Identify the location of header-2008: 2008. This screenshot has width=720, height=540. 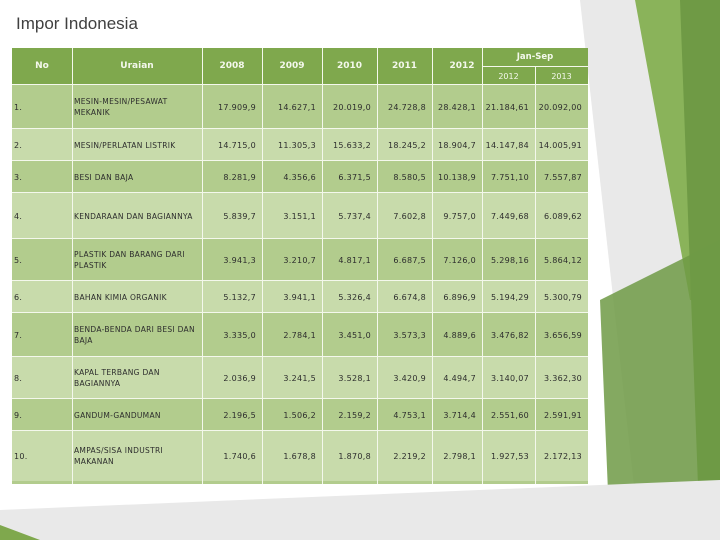
(232, 66).